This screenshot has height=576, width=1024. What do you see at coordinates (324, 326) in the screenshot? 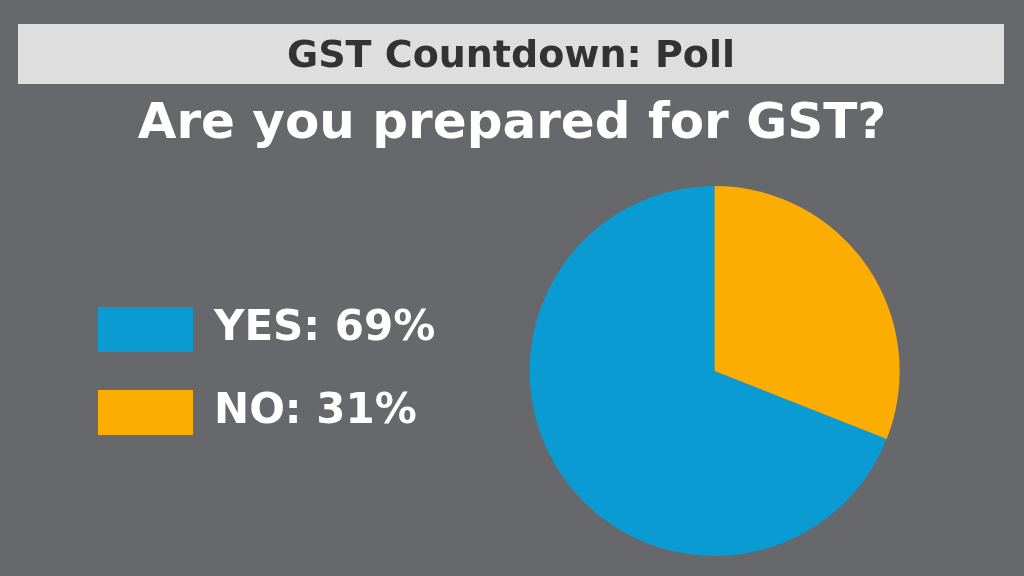
I see `legend-label: YES: 69%` at bounding box center [324, 326].